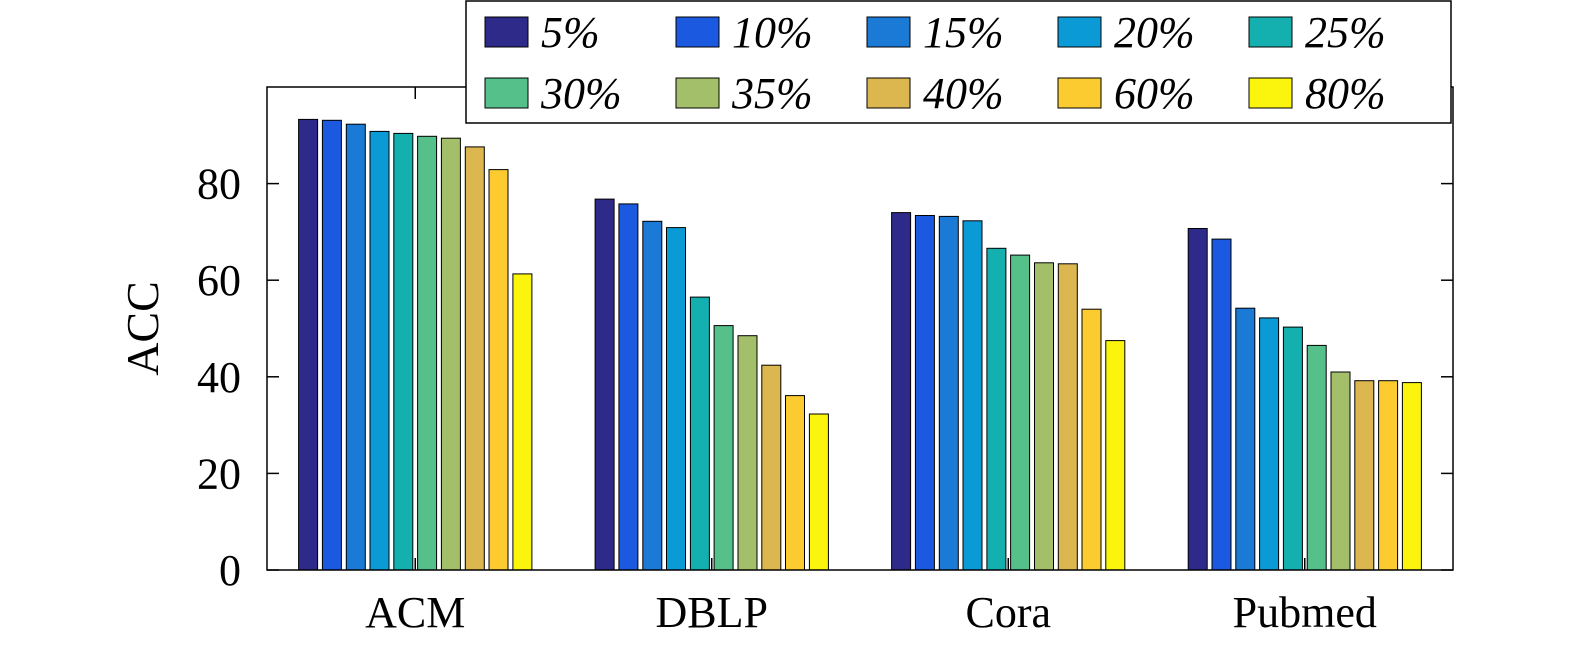  I want to click on bar-dblp-10pct, so click(628, 387).